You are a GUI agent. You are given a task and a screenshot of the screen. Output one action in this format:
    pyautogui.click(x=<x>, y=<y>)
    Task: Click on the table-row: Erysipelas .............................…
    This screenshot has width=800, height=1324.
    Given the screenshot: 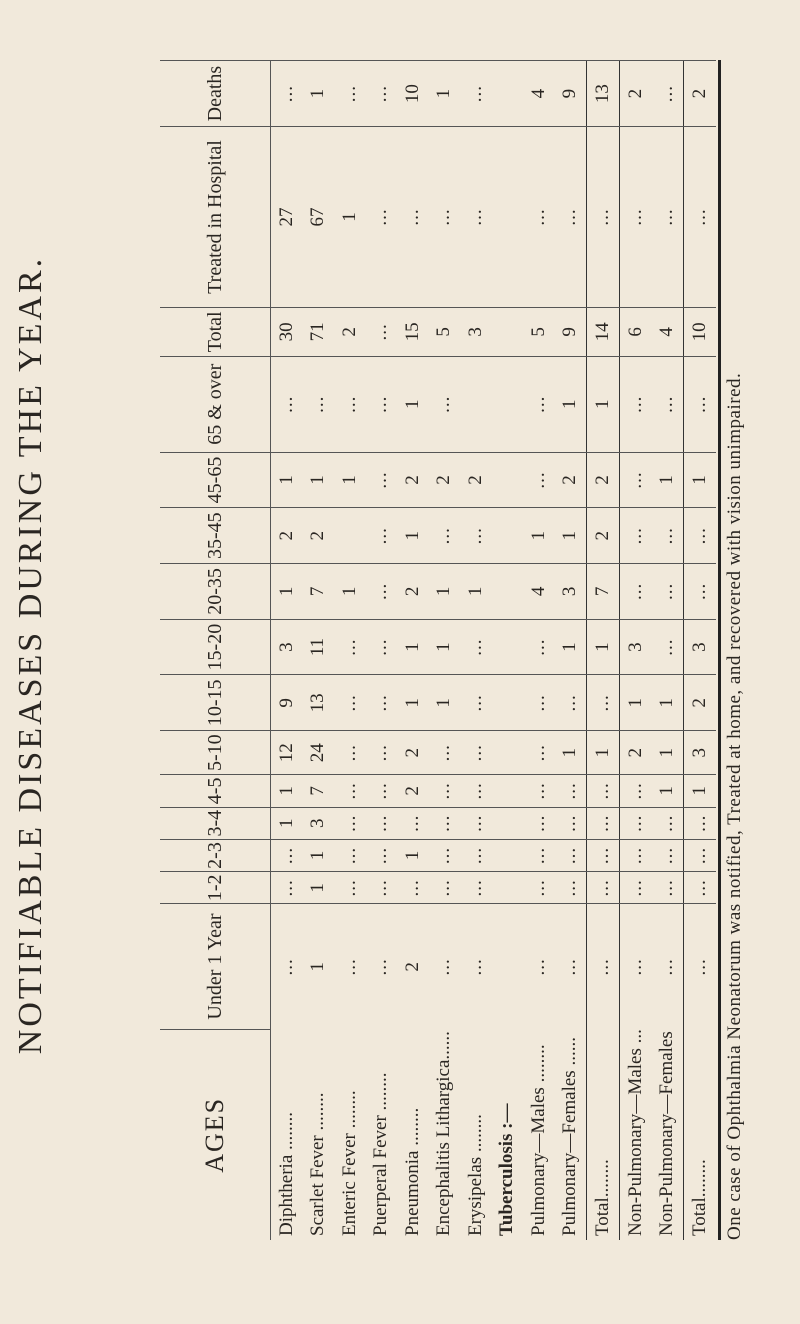 What is the action you would take?
    pyautogui.click(x=475, y=650)
    